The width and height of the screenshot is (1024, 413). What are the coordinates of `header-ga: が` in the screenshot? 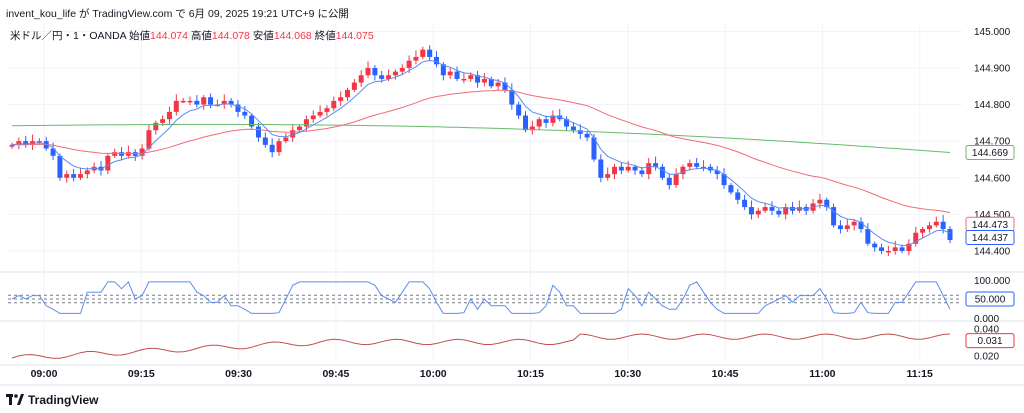 It's located at (84, 14).